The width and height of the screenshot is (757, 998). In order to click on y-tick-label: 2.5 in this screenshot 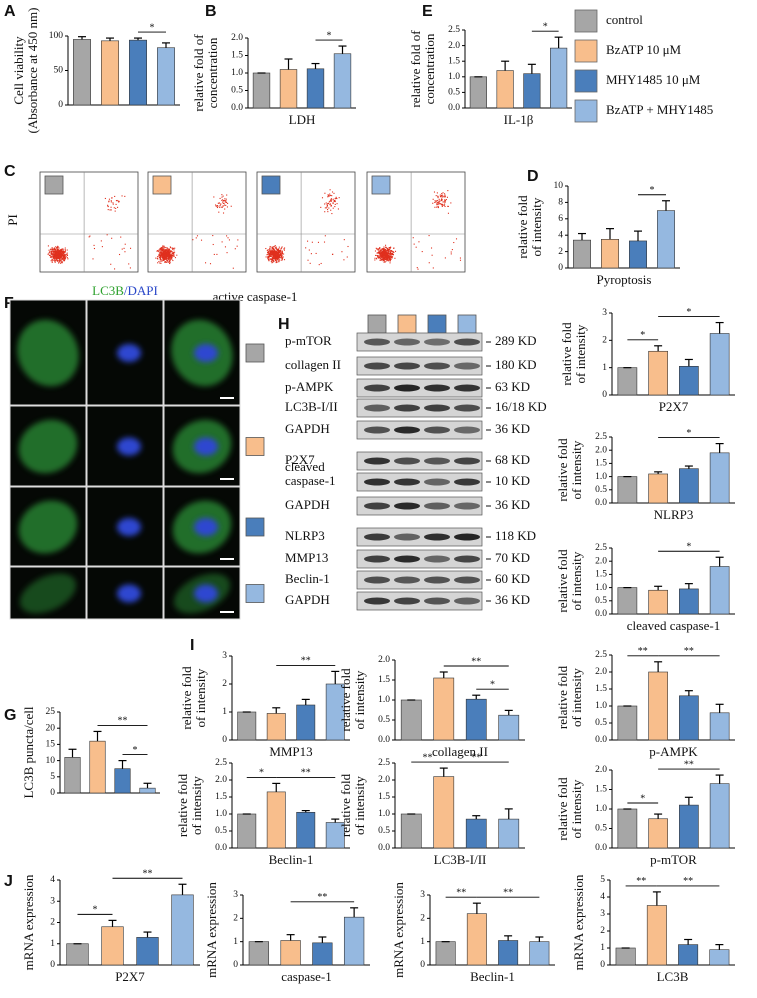, I will do `click(221, 763)`.